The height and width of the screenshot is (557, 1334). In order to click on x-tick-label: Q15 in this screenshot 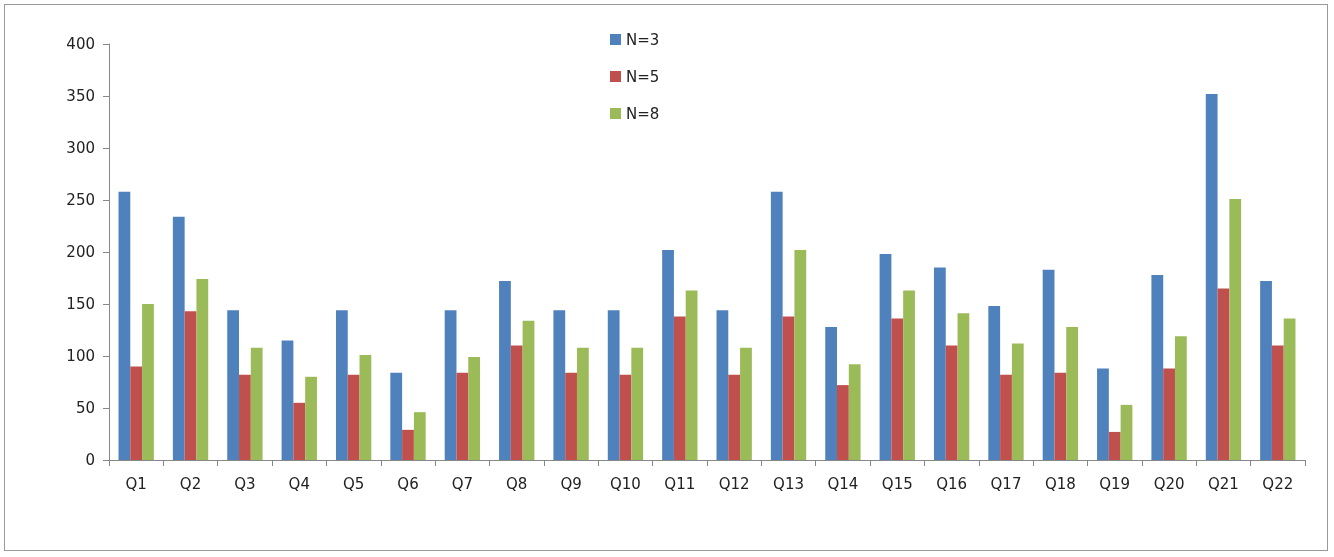, I will do `click(897, 483)`.